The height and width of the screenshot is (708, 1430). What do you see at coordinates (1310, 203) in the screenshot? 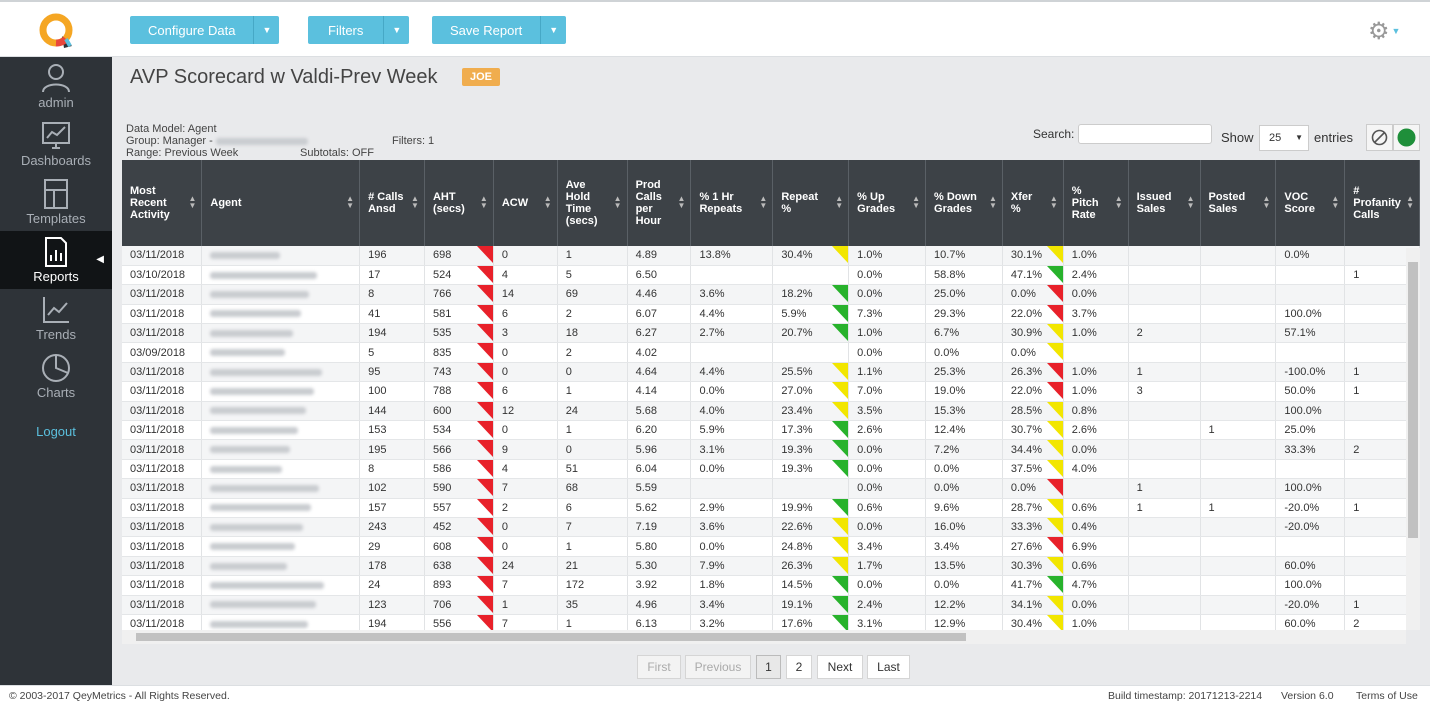
I see `column-header: VOC Score ▲ ▼` at bounding box center [1310, 203].